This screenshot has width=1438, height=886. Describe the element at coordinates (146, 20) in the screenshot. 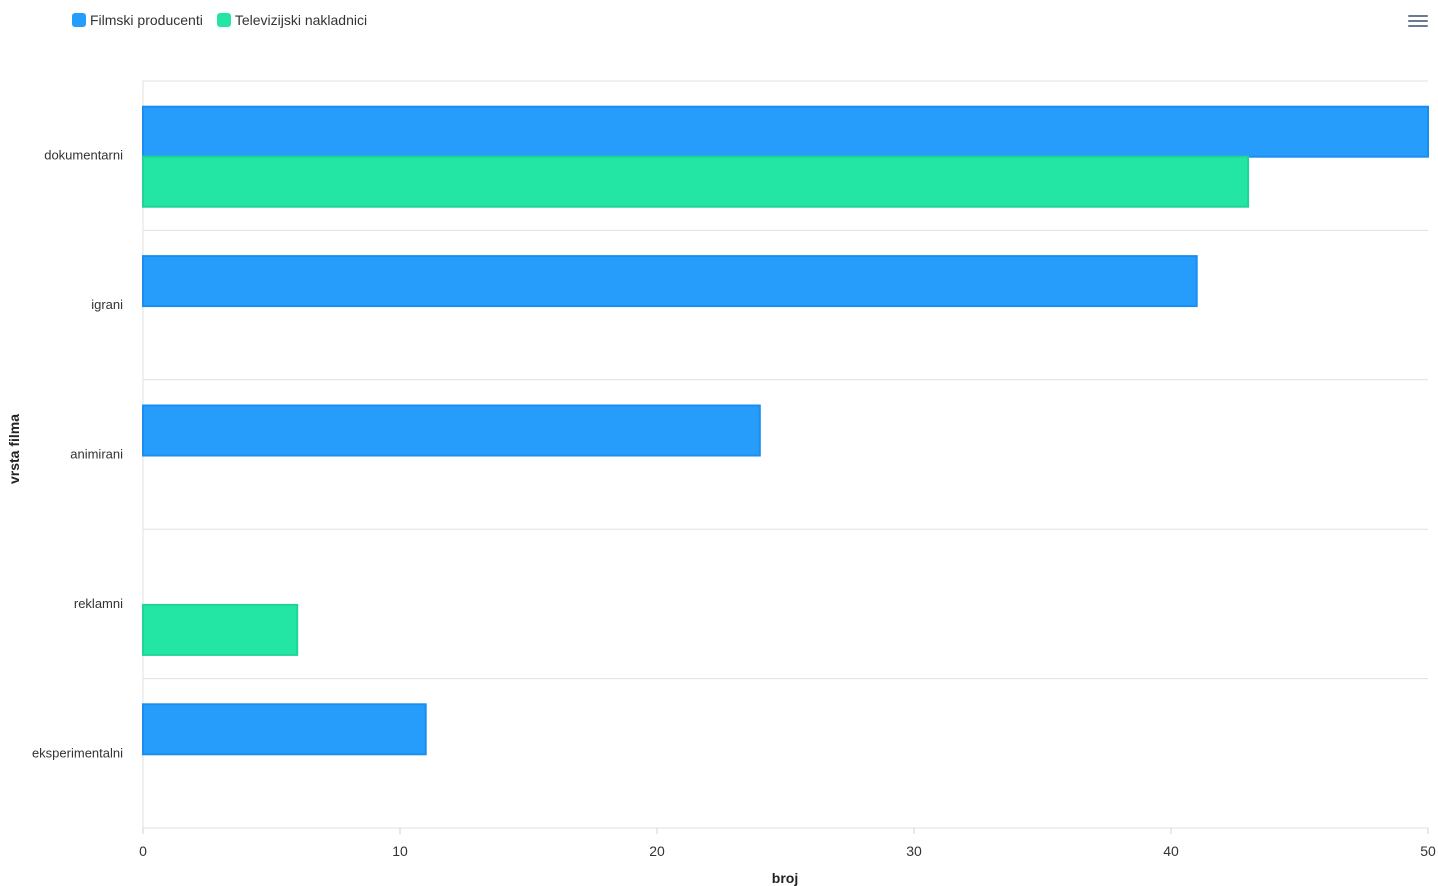

I see `legend-label: Filmski producenti` at that location.